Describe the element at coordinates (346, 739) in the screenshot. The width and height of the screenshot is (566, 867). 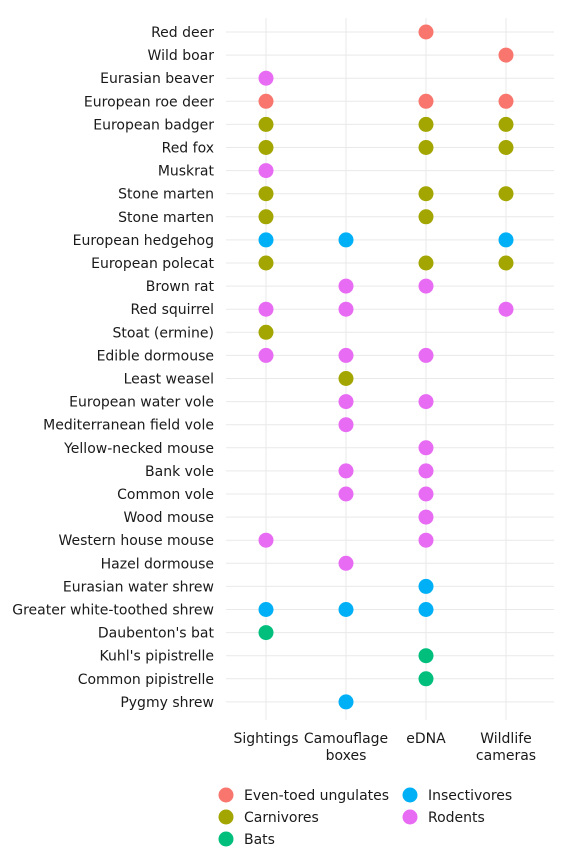
I see `x-tick-label: Camouflage` at that location.